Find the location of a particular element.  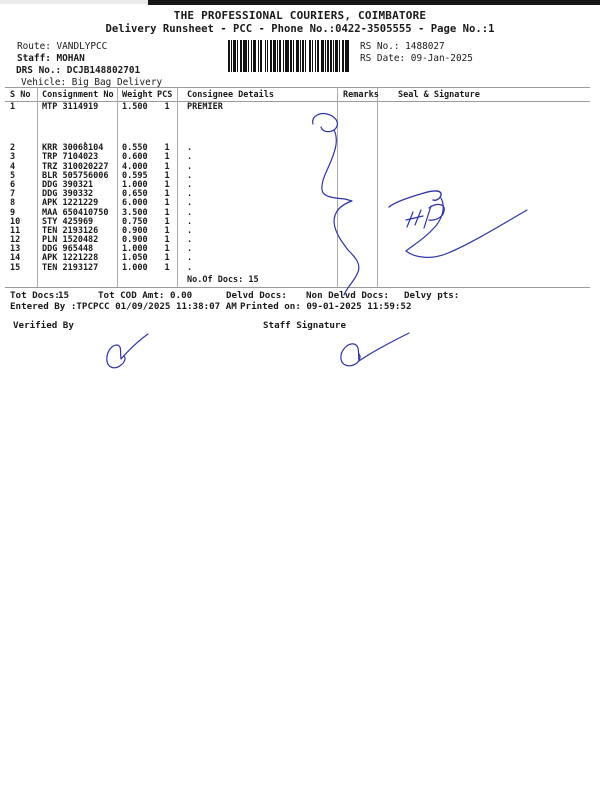

cell-cno: TRP 7104023 is located at coordinates (70, 157).